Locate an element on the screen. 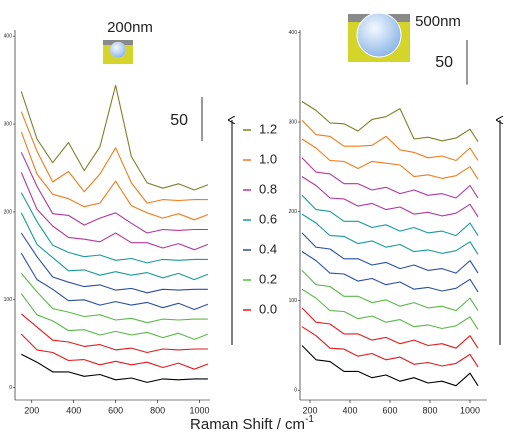  x-axis-label-sup: -1 is located at coordinates (309, 419).